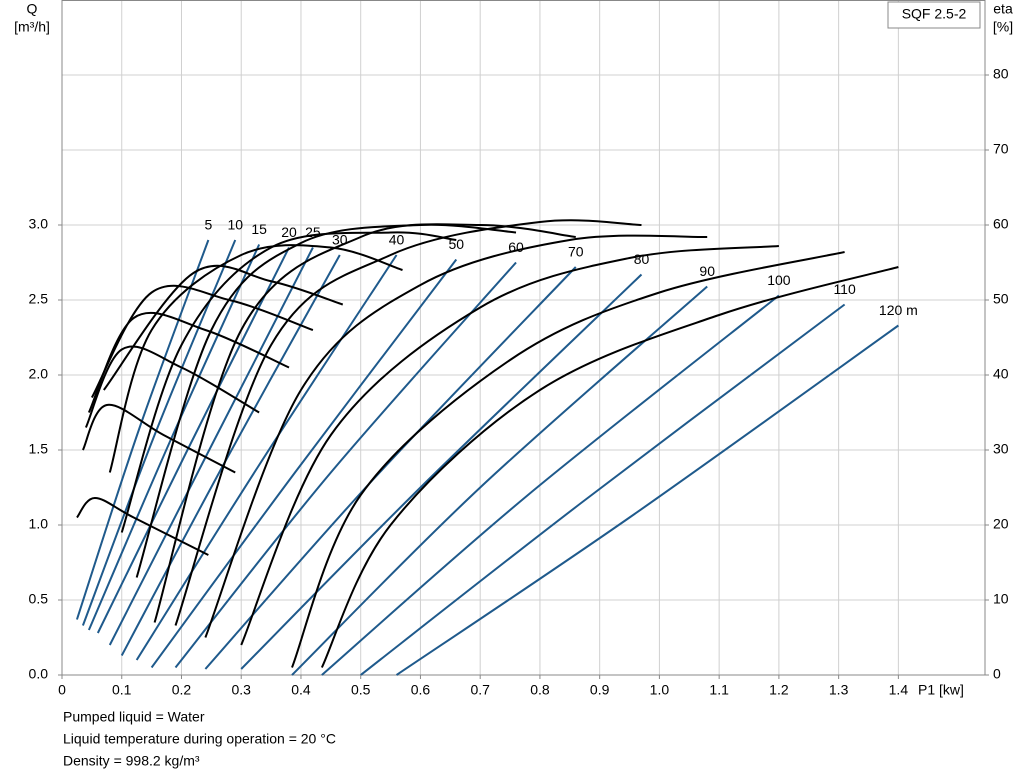 This screenshot has height=781, width=1024. What do you see at coordinates (1001, 374) in the screenshot?
I see `y2-tick-label: 40` at bounding box center [1001, 374].